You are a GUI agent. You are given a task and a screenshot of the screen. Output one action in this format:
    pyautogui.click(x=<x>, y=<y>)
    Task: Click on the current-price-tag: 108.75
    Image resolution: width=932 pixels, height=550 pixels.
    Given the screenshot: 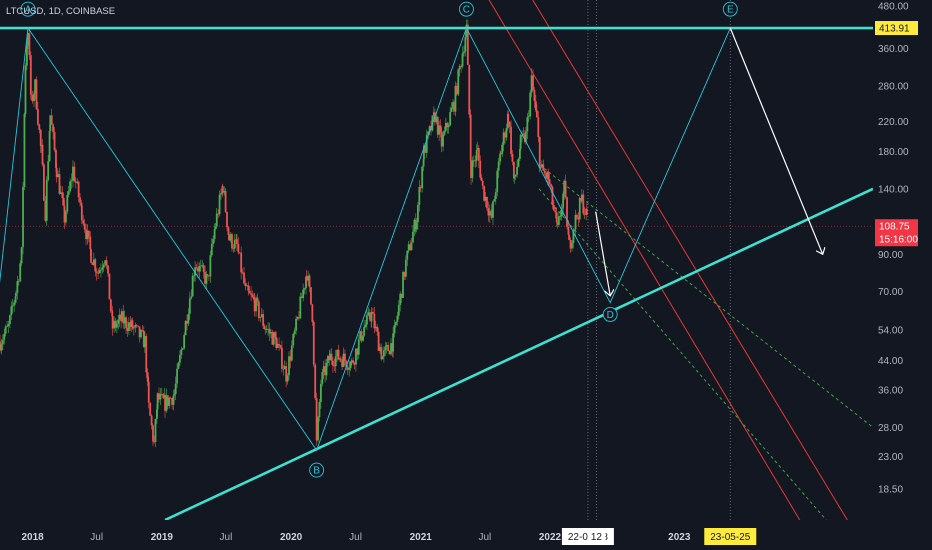 What is the action you would take?
    pyautogui.click(x=894, y=227)
    